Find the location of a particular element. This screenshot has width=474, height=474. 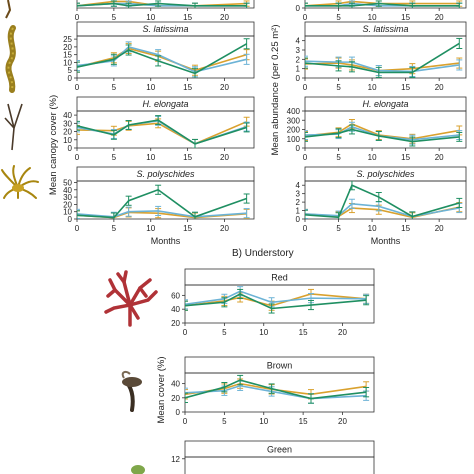

y-tick-label: 30 is located at coordinates (67, 197).